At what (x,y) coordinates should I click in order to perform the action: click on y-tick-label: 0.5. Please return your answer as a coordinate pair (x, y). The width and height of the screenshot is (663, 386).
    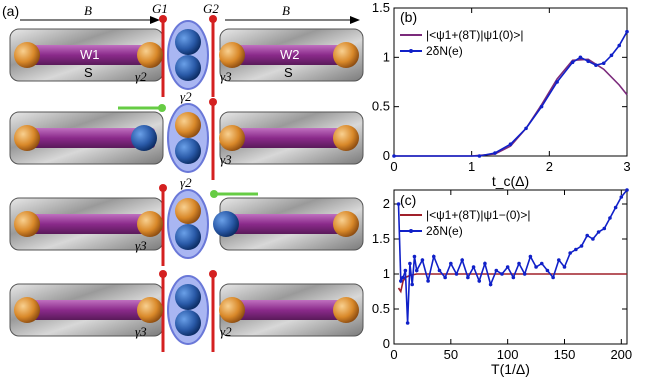
    Looking at the image, I should click on (381, 106).